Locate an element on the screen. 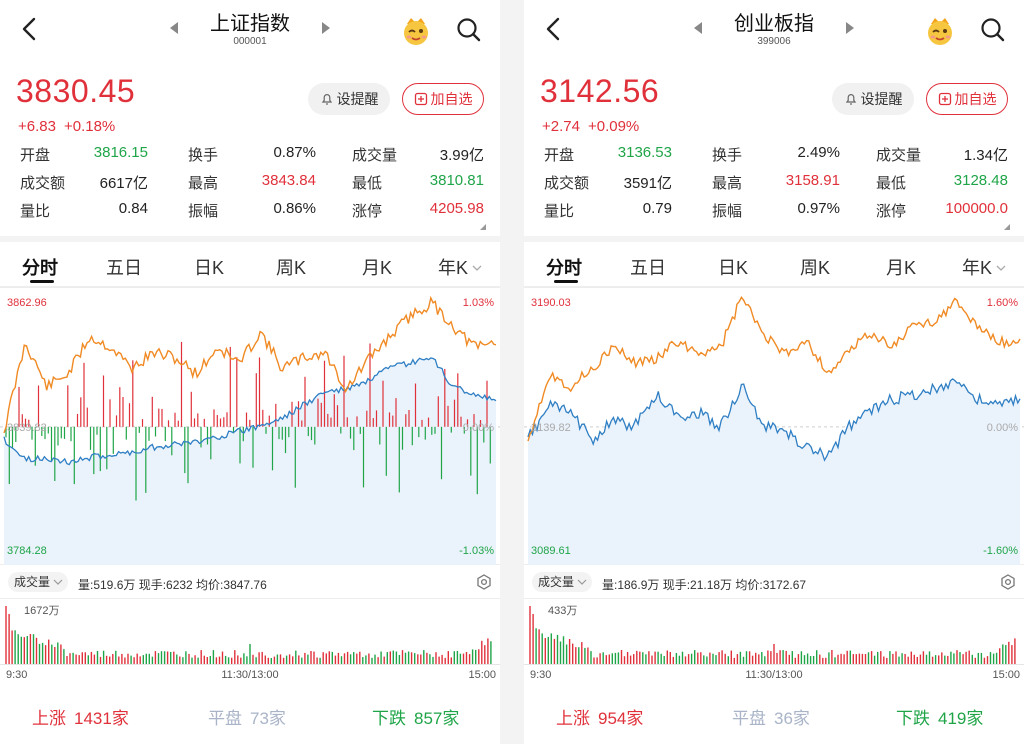 This screenshot has height=744, width=1024. market-breadth: 上涨 954家 平盘 36家 下跌 419家 is located at coordinates (774, 715).